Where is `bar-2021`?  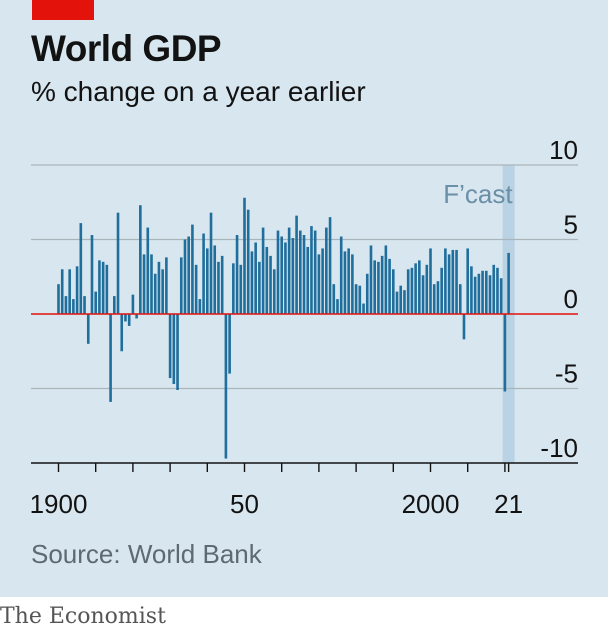 bar-2021 is located at coordinates (508, 283).